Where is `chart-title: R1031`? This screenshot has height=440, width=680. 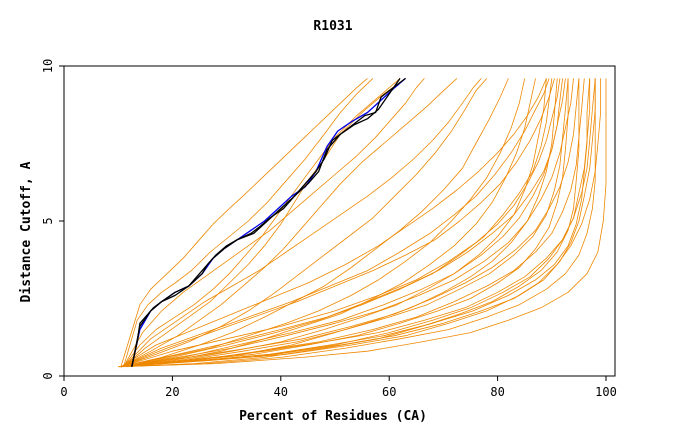 chart-title: R1031 is located at coordinates (332, 26).